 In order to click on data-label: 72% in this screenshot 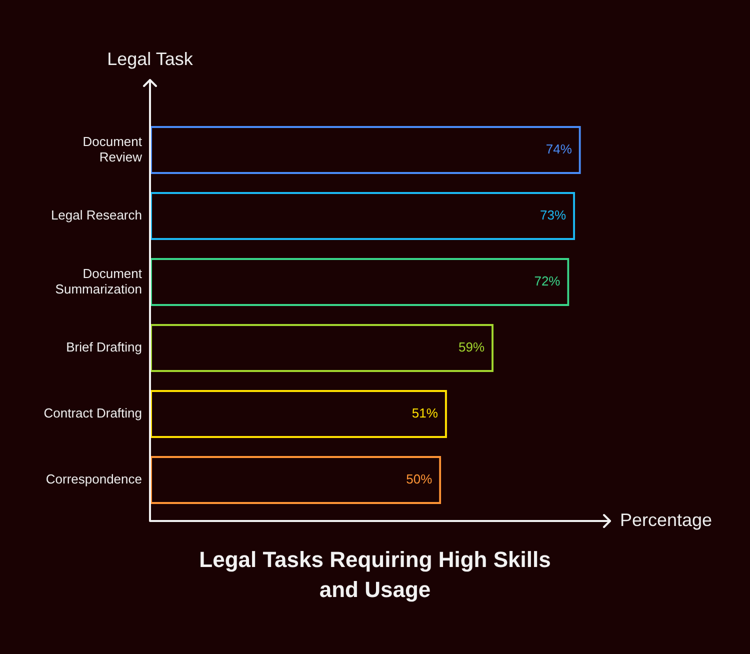, I will do `click(547, 281)`.